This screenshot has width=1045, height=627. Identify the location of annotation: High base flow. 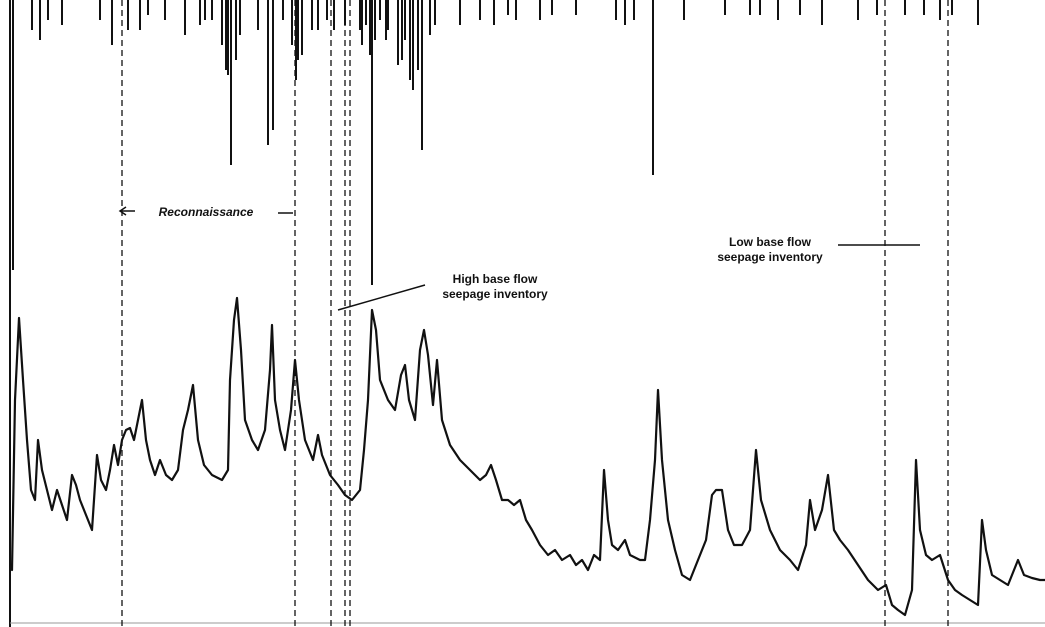
(495, 279).